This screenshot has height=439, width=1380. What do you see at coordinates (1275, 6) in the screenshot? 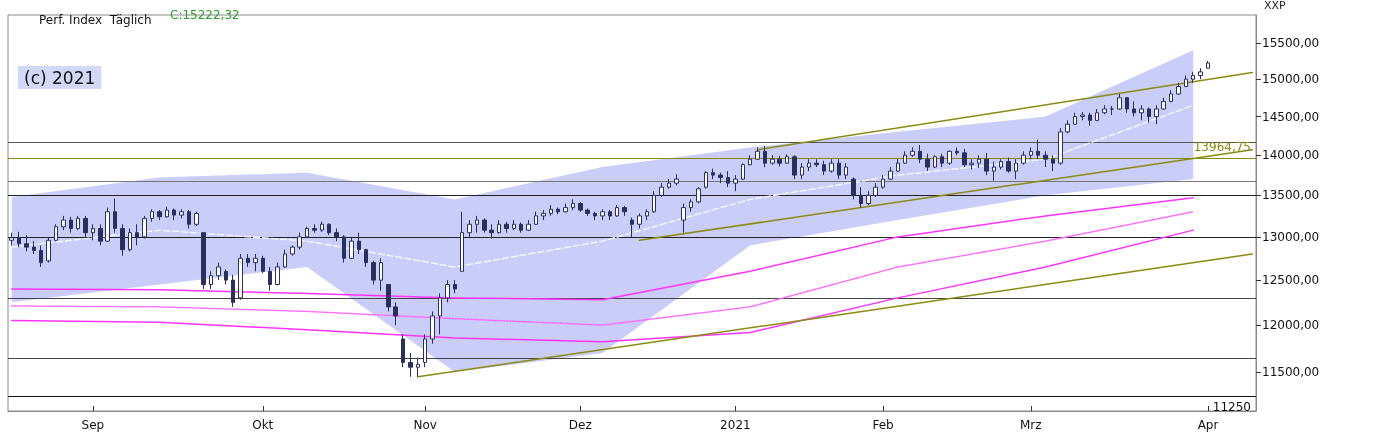
I see `y-axis-title: XXP` at bounding box center [1275, 6].